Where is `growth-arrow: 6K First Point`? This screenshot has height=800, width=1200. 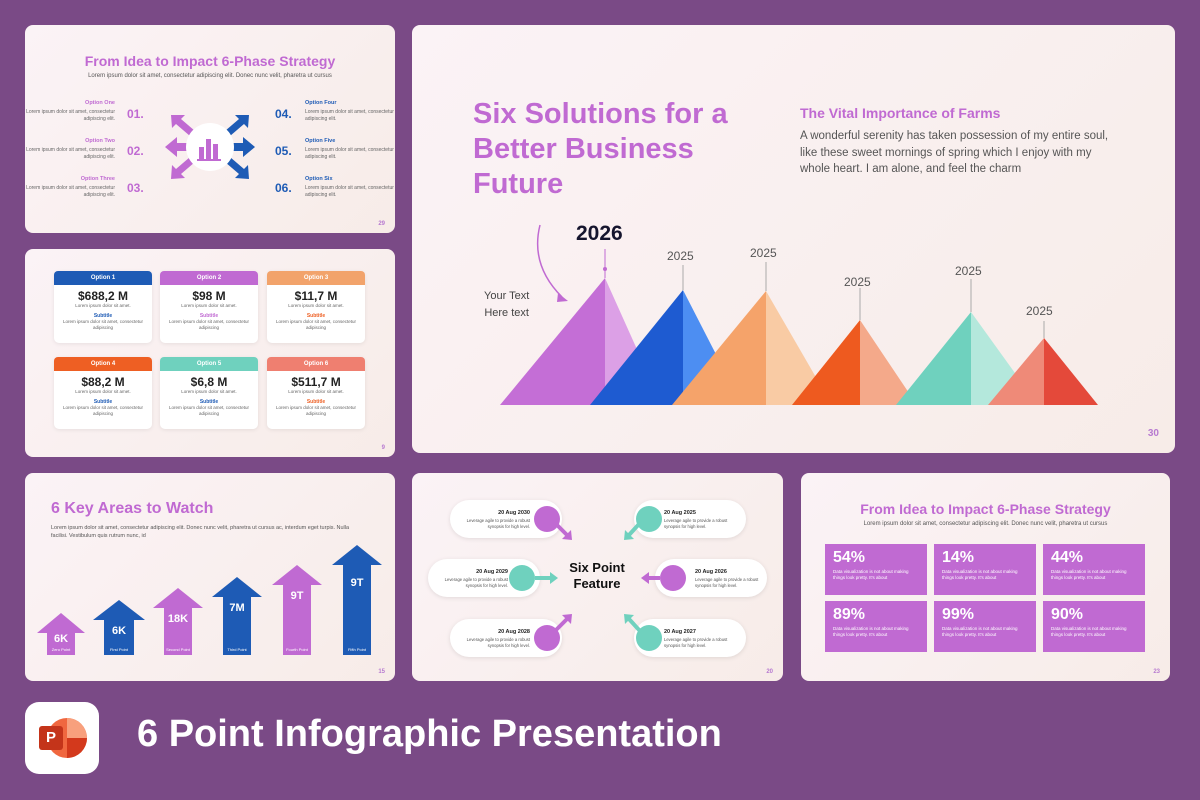
growth-arrow: 6K First Point is located at coordinates (119, 640).